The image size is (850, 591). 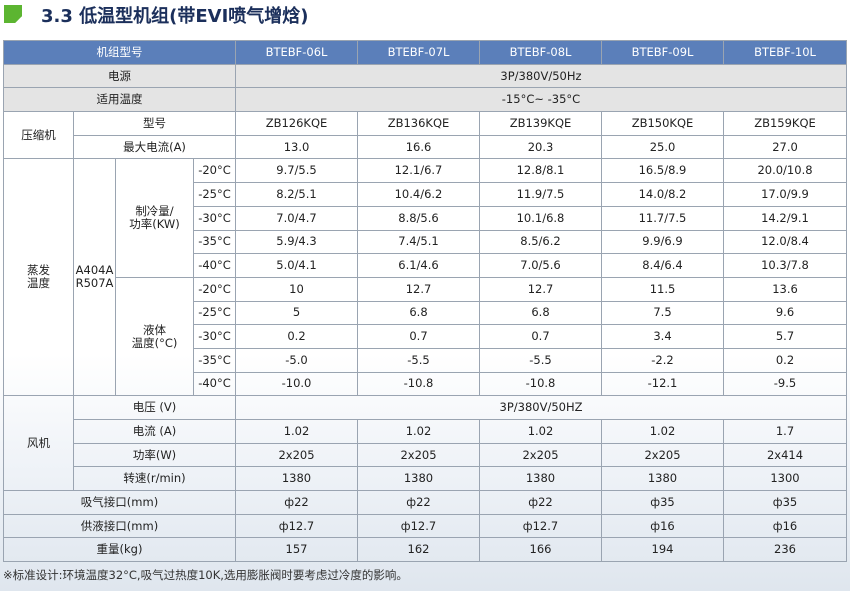 I want to click on table-cell: ф22, so click(x=296, y=502).